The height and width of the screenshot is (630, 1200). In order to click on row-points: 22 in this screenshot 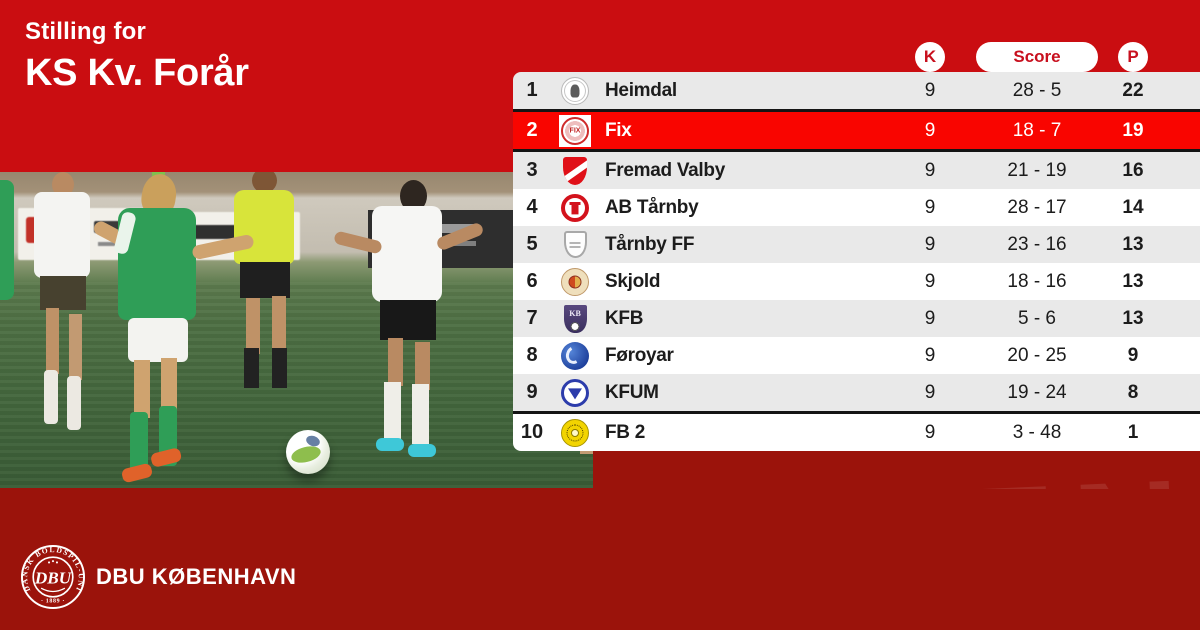, I will do `click(1133, 90)`.